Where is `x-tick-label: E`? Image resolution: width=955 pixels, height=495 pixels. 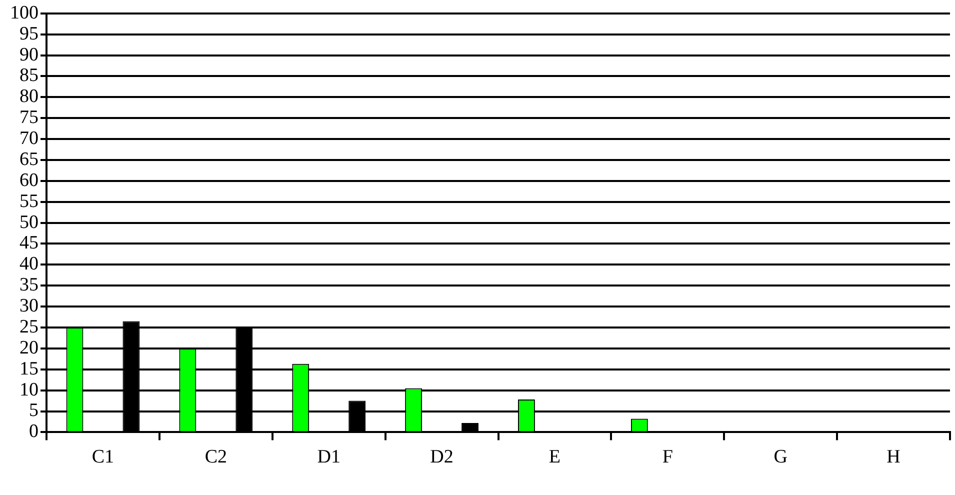
x-tick-label: E is located at coordinates (554, 457).